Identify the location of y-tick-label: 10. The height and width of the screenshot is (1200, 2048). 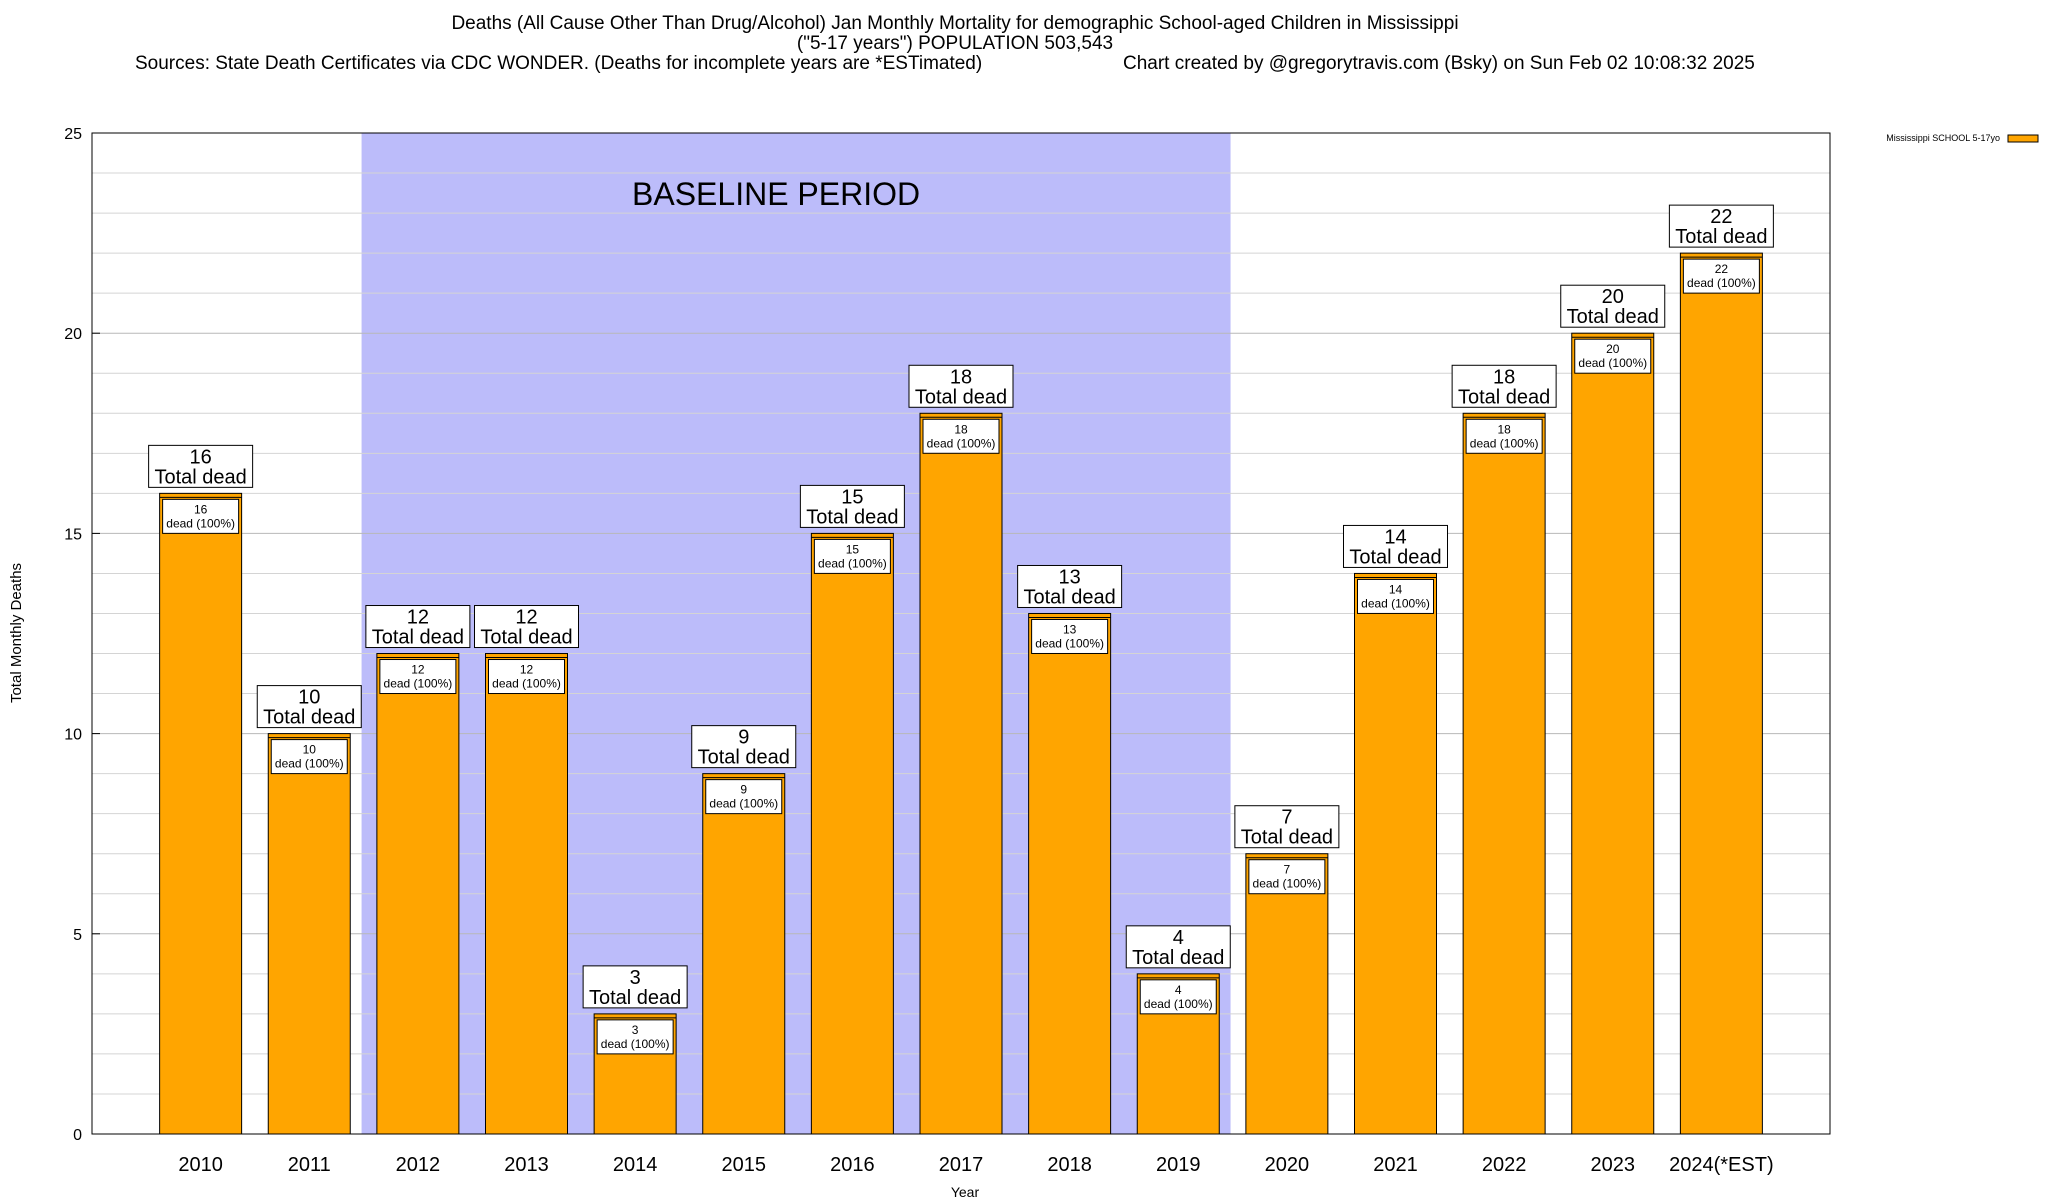
(73, 735).